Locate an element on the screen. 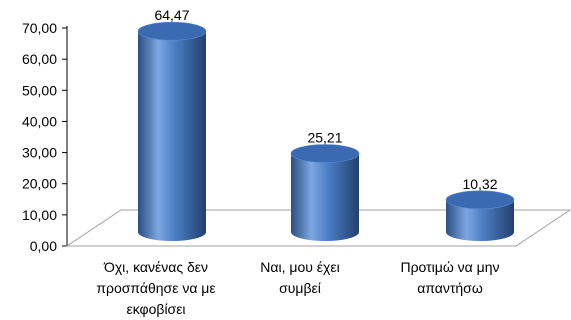  y-tick-label: 70,00 is located at coordinates (39, 28).